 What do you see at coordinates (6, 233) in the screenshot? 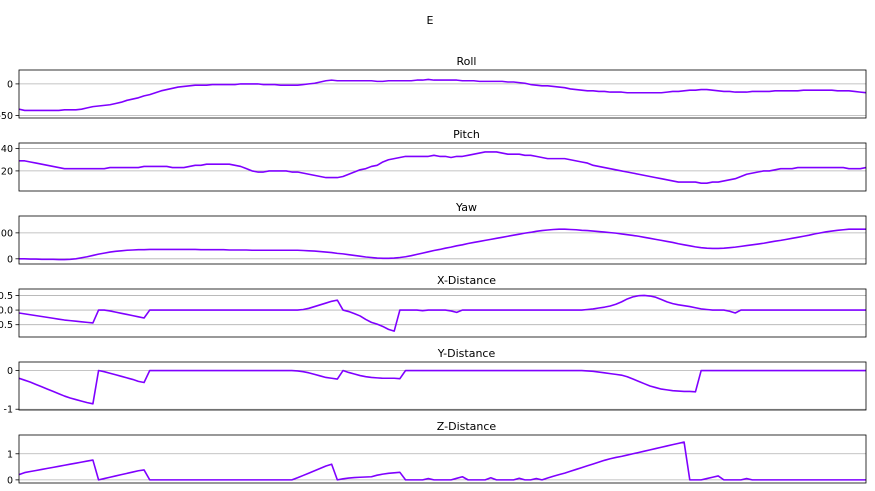
I see `y-tick-label: 100` at bounding box center [6, 233].